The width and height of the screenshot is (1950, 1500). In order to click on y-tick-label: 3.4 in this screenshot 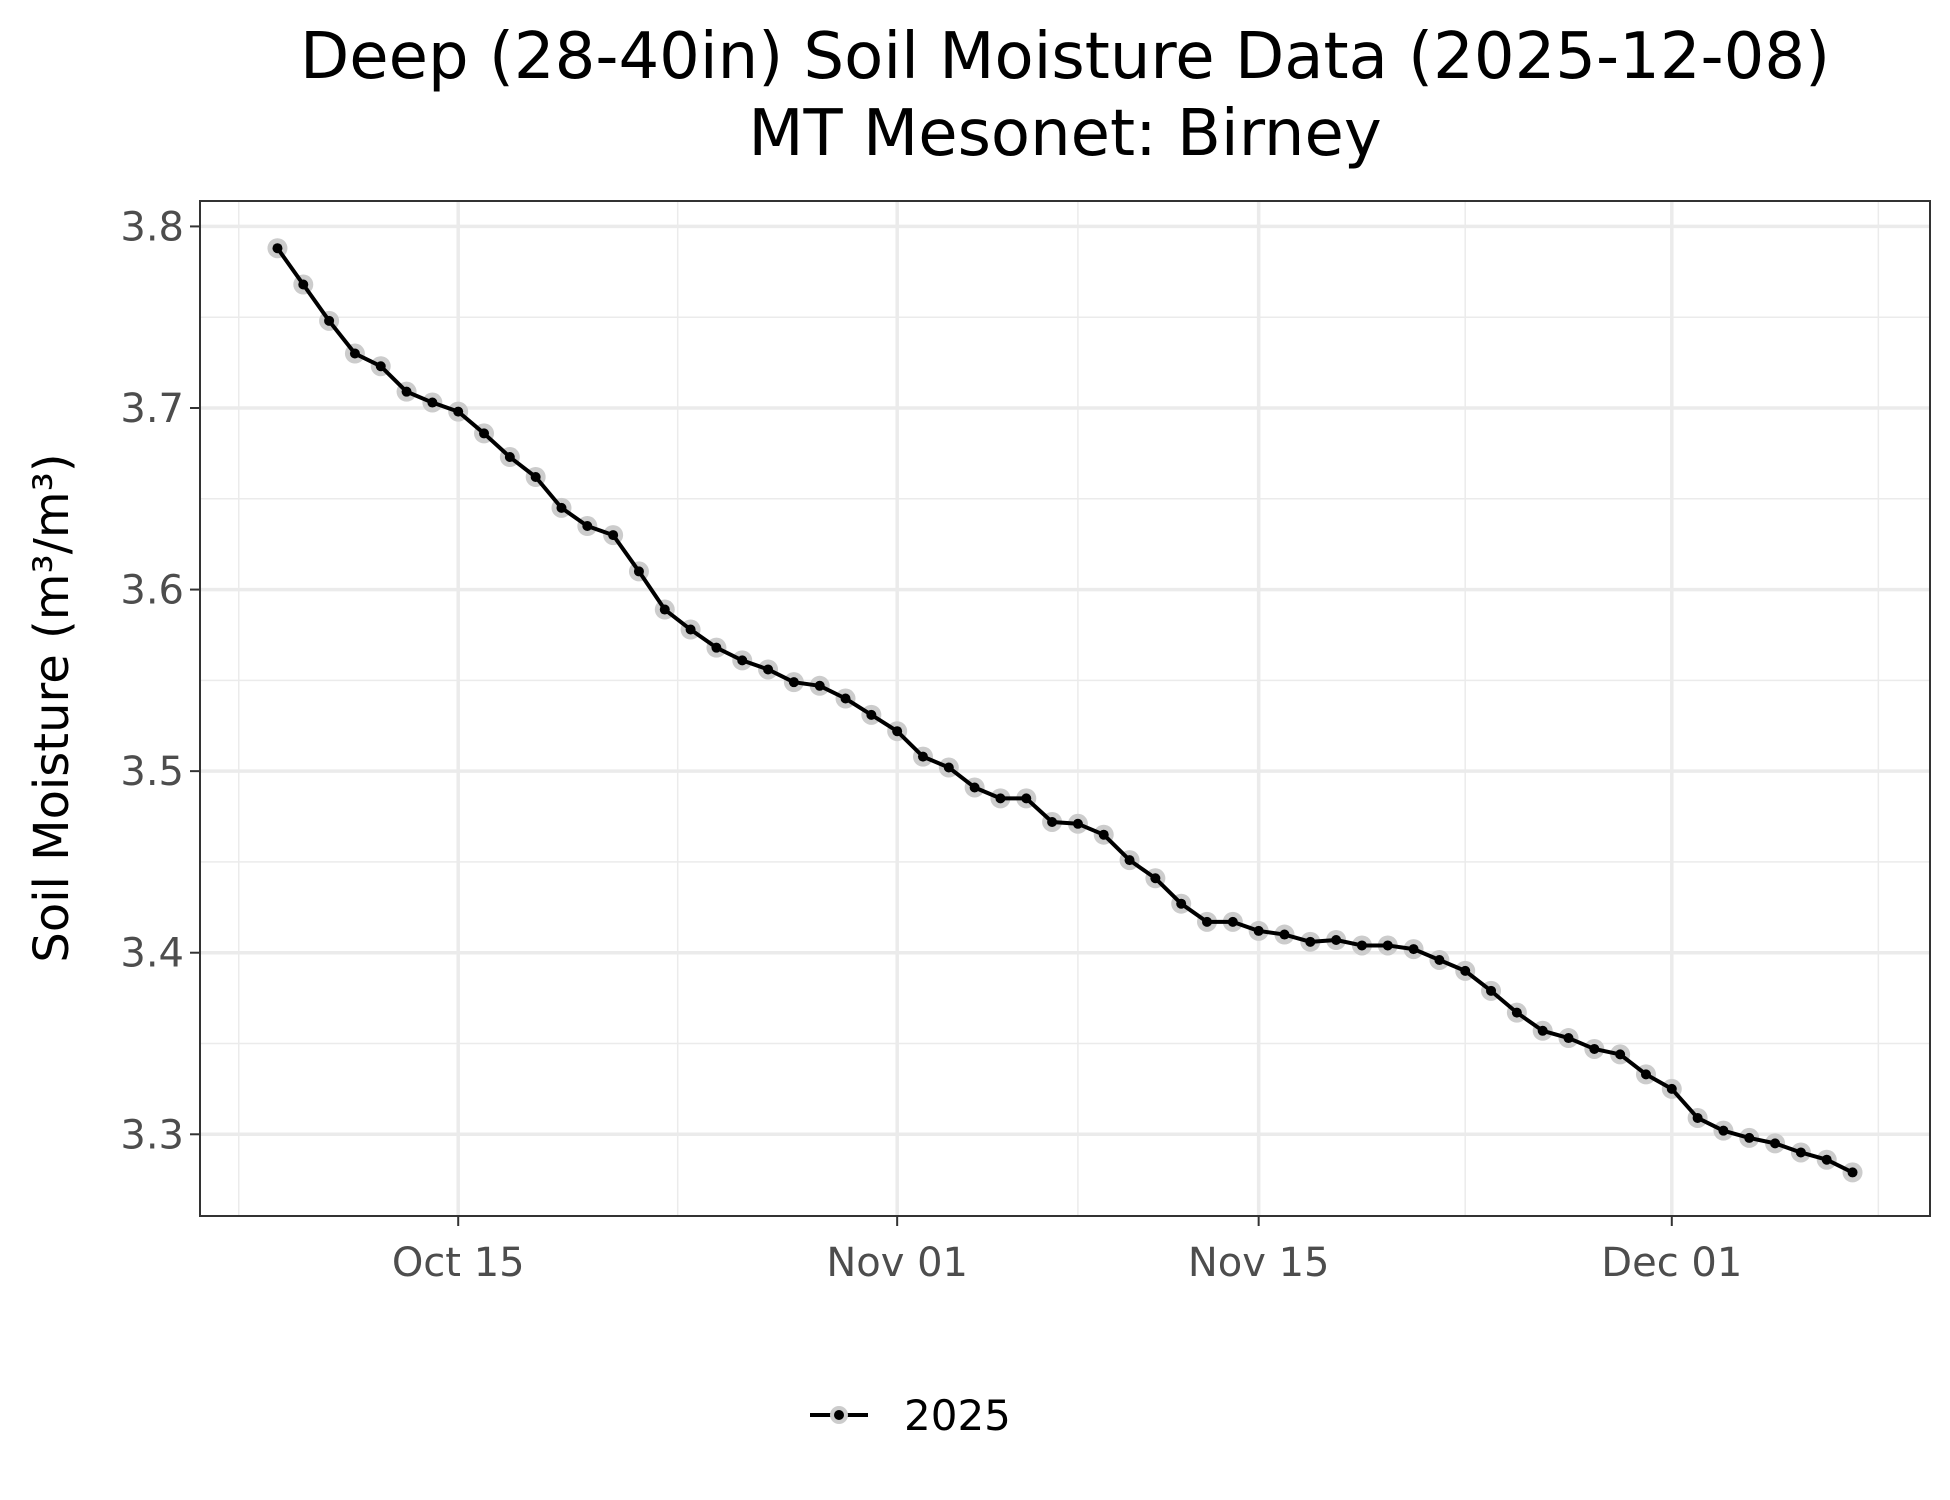, I will do `click(152, 954)`.